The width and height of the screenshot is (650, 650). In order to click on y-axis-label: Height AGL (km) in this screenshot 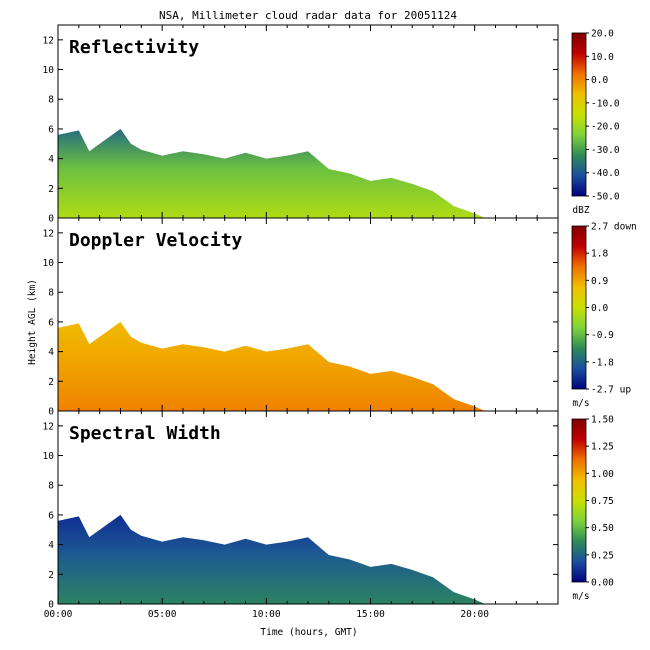, I will do `click(32, 322)`.